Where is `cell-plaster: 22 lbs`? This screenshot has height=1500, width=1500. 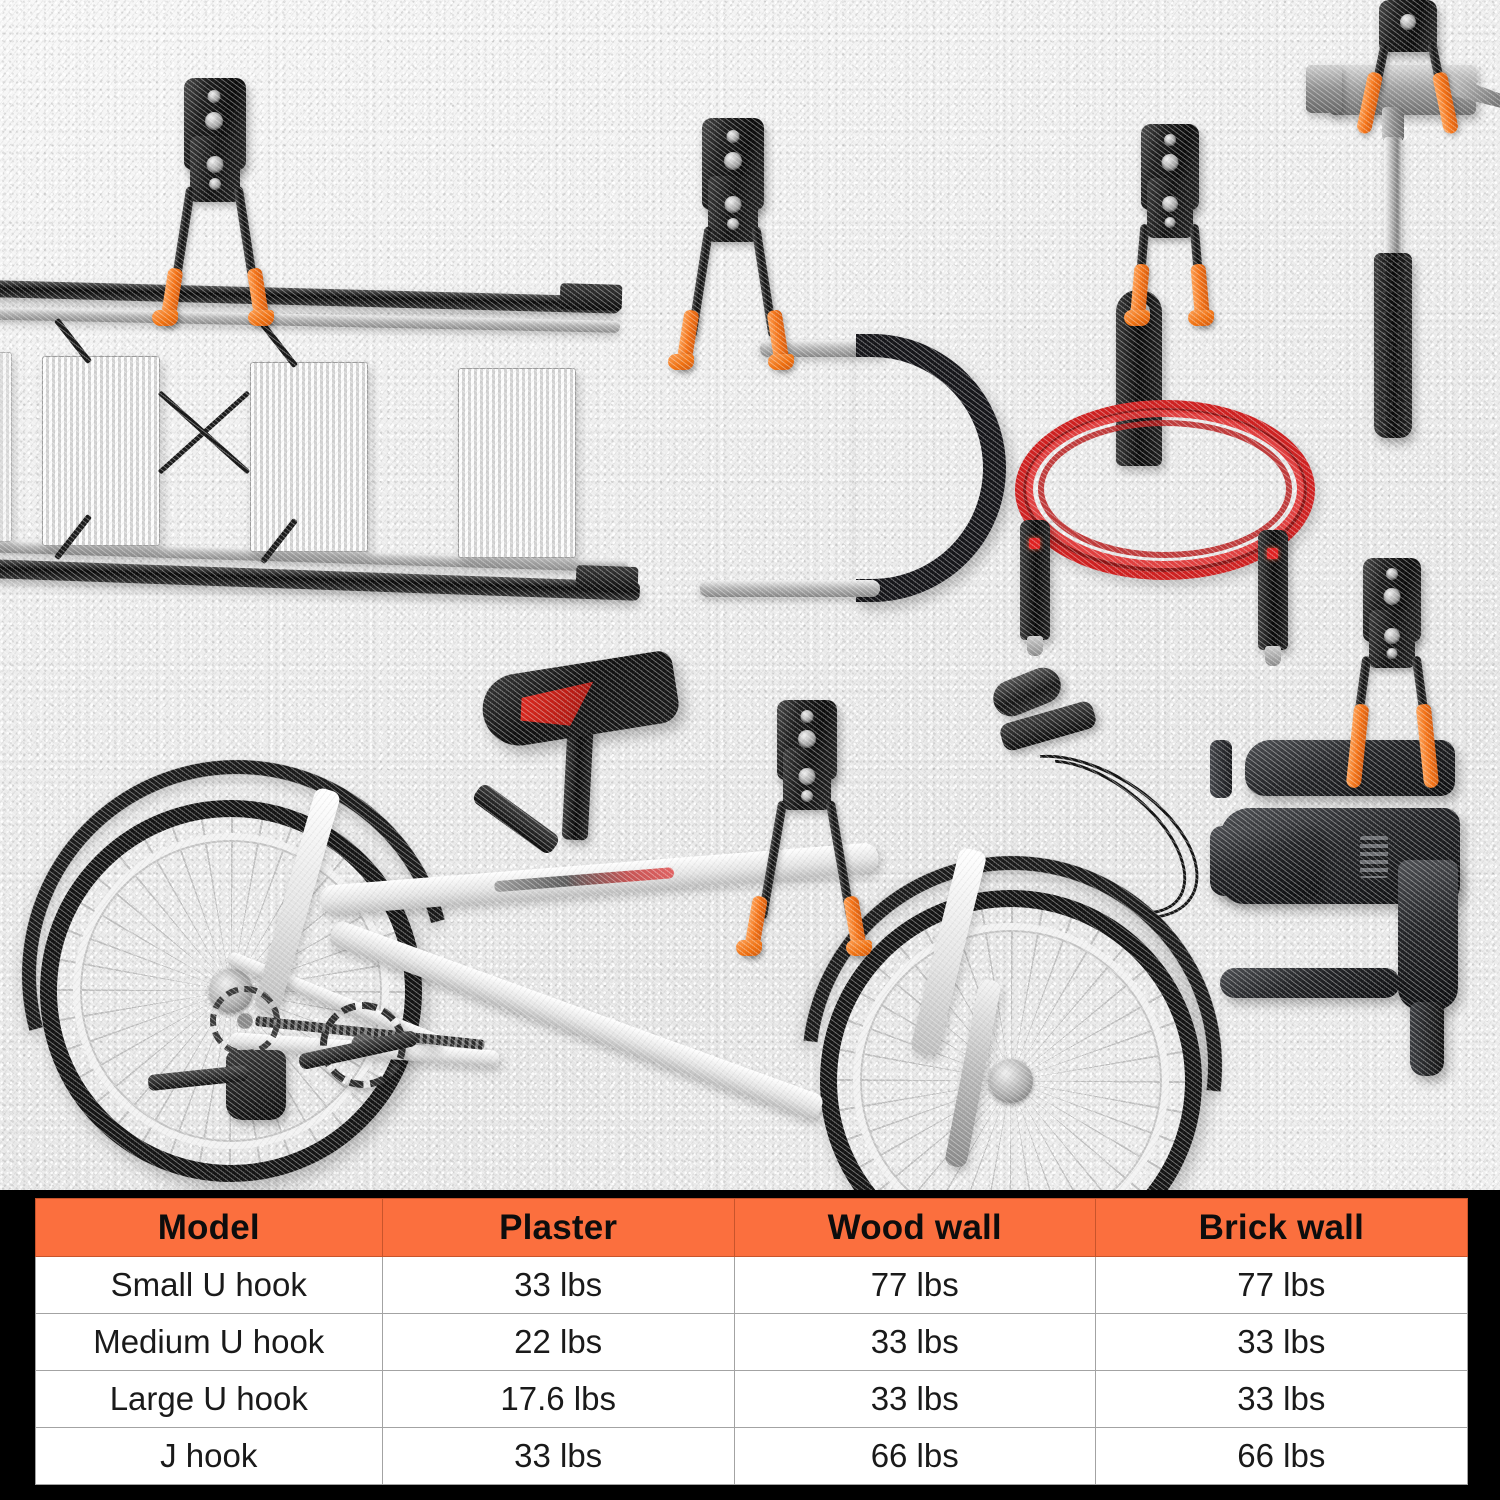 cell-plaster: 22 lbs is located at coordinates (558, 1342).